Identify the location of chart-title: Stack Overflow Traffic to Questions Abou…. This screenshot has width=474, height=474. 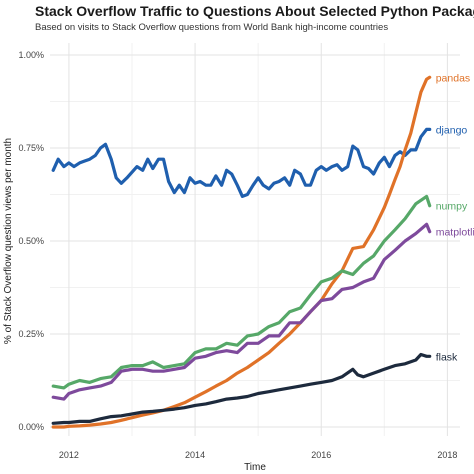
(254, 11).